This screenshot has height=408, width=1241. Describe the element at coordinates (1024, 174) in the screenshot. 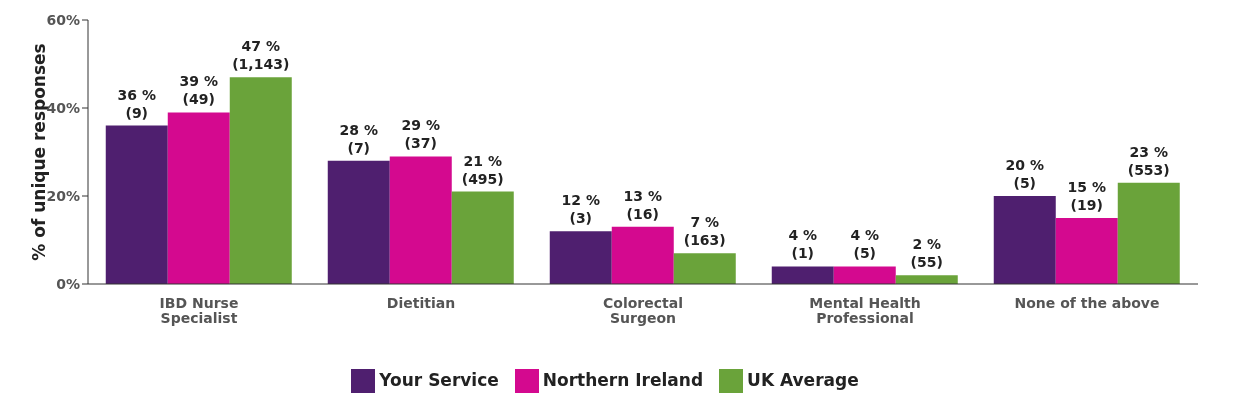

I see `data-label: 20 % (5)` at that location.